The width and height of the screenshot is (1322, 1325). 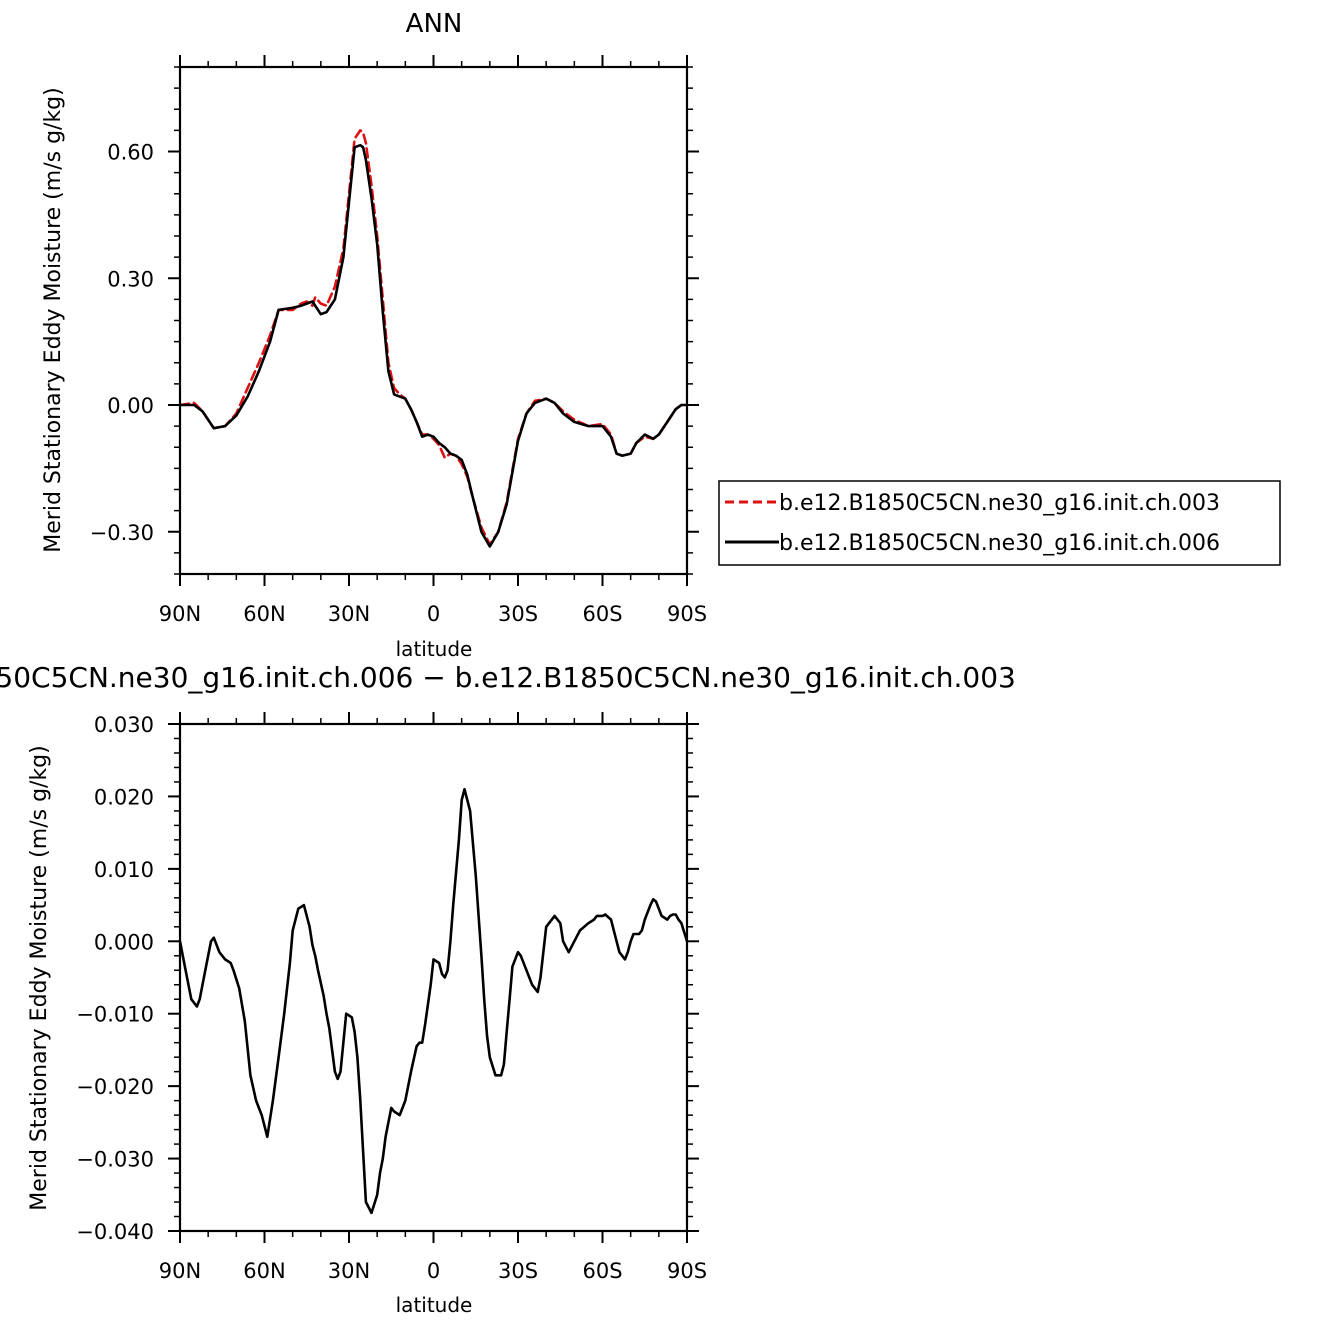 What do you see at coordinates (115, 1015) in the screenshot?
I see `y-tick-label: −0.010` at bounding box center [115, 1015].